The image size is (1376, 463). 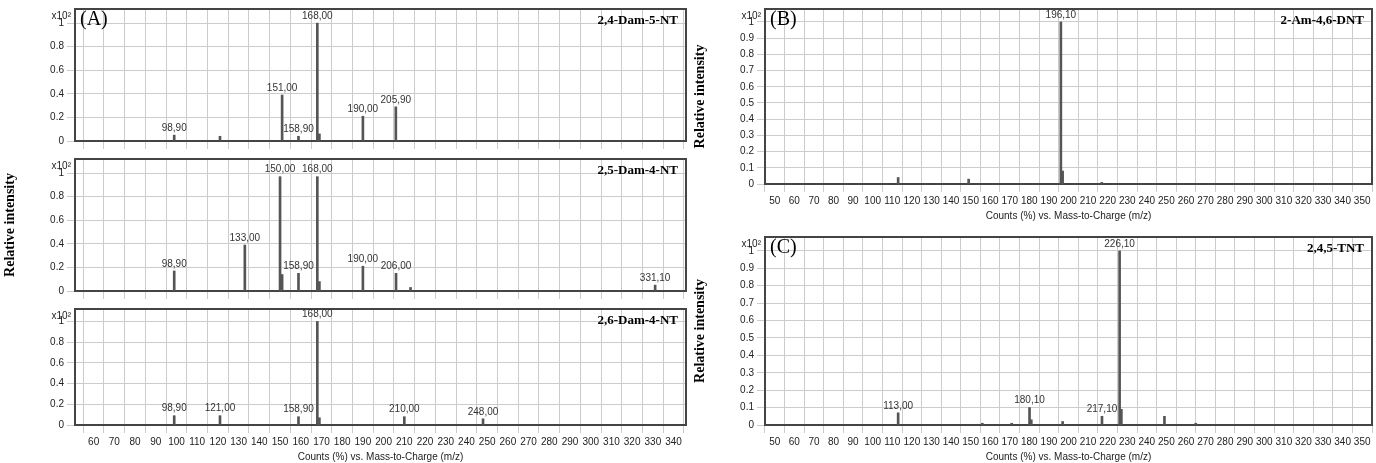 I want to click on annotation: 158,90, so click(x=299, y=129).